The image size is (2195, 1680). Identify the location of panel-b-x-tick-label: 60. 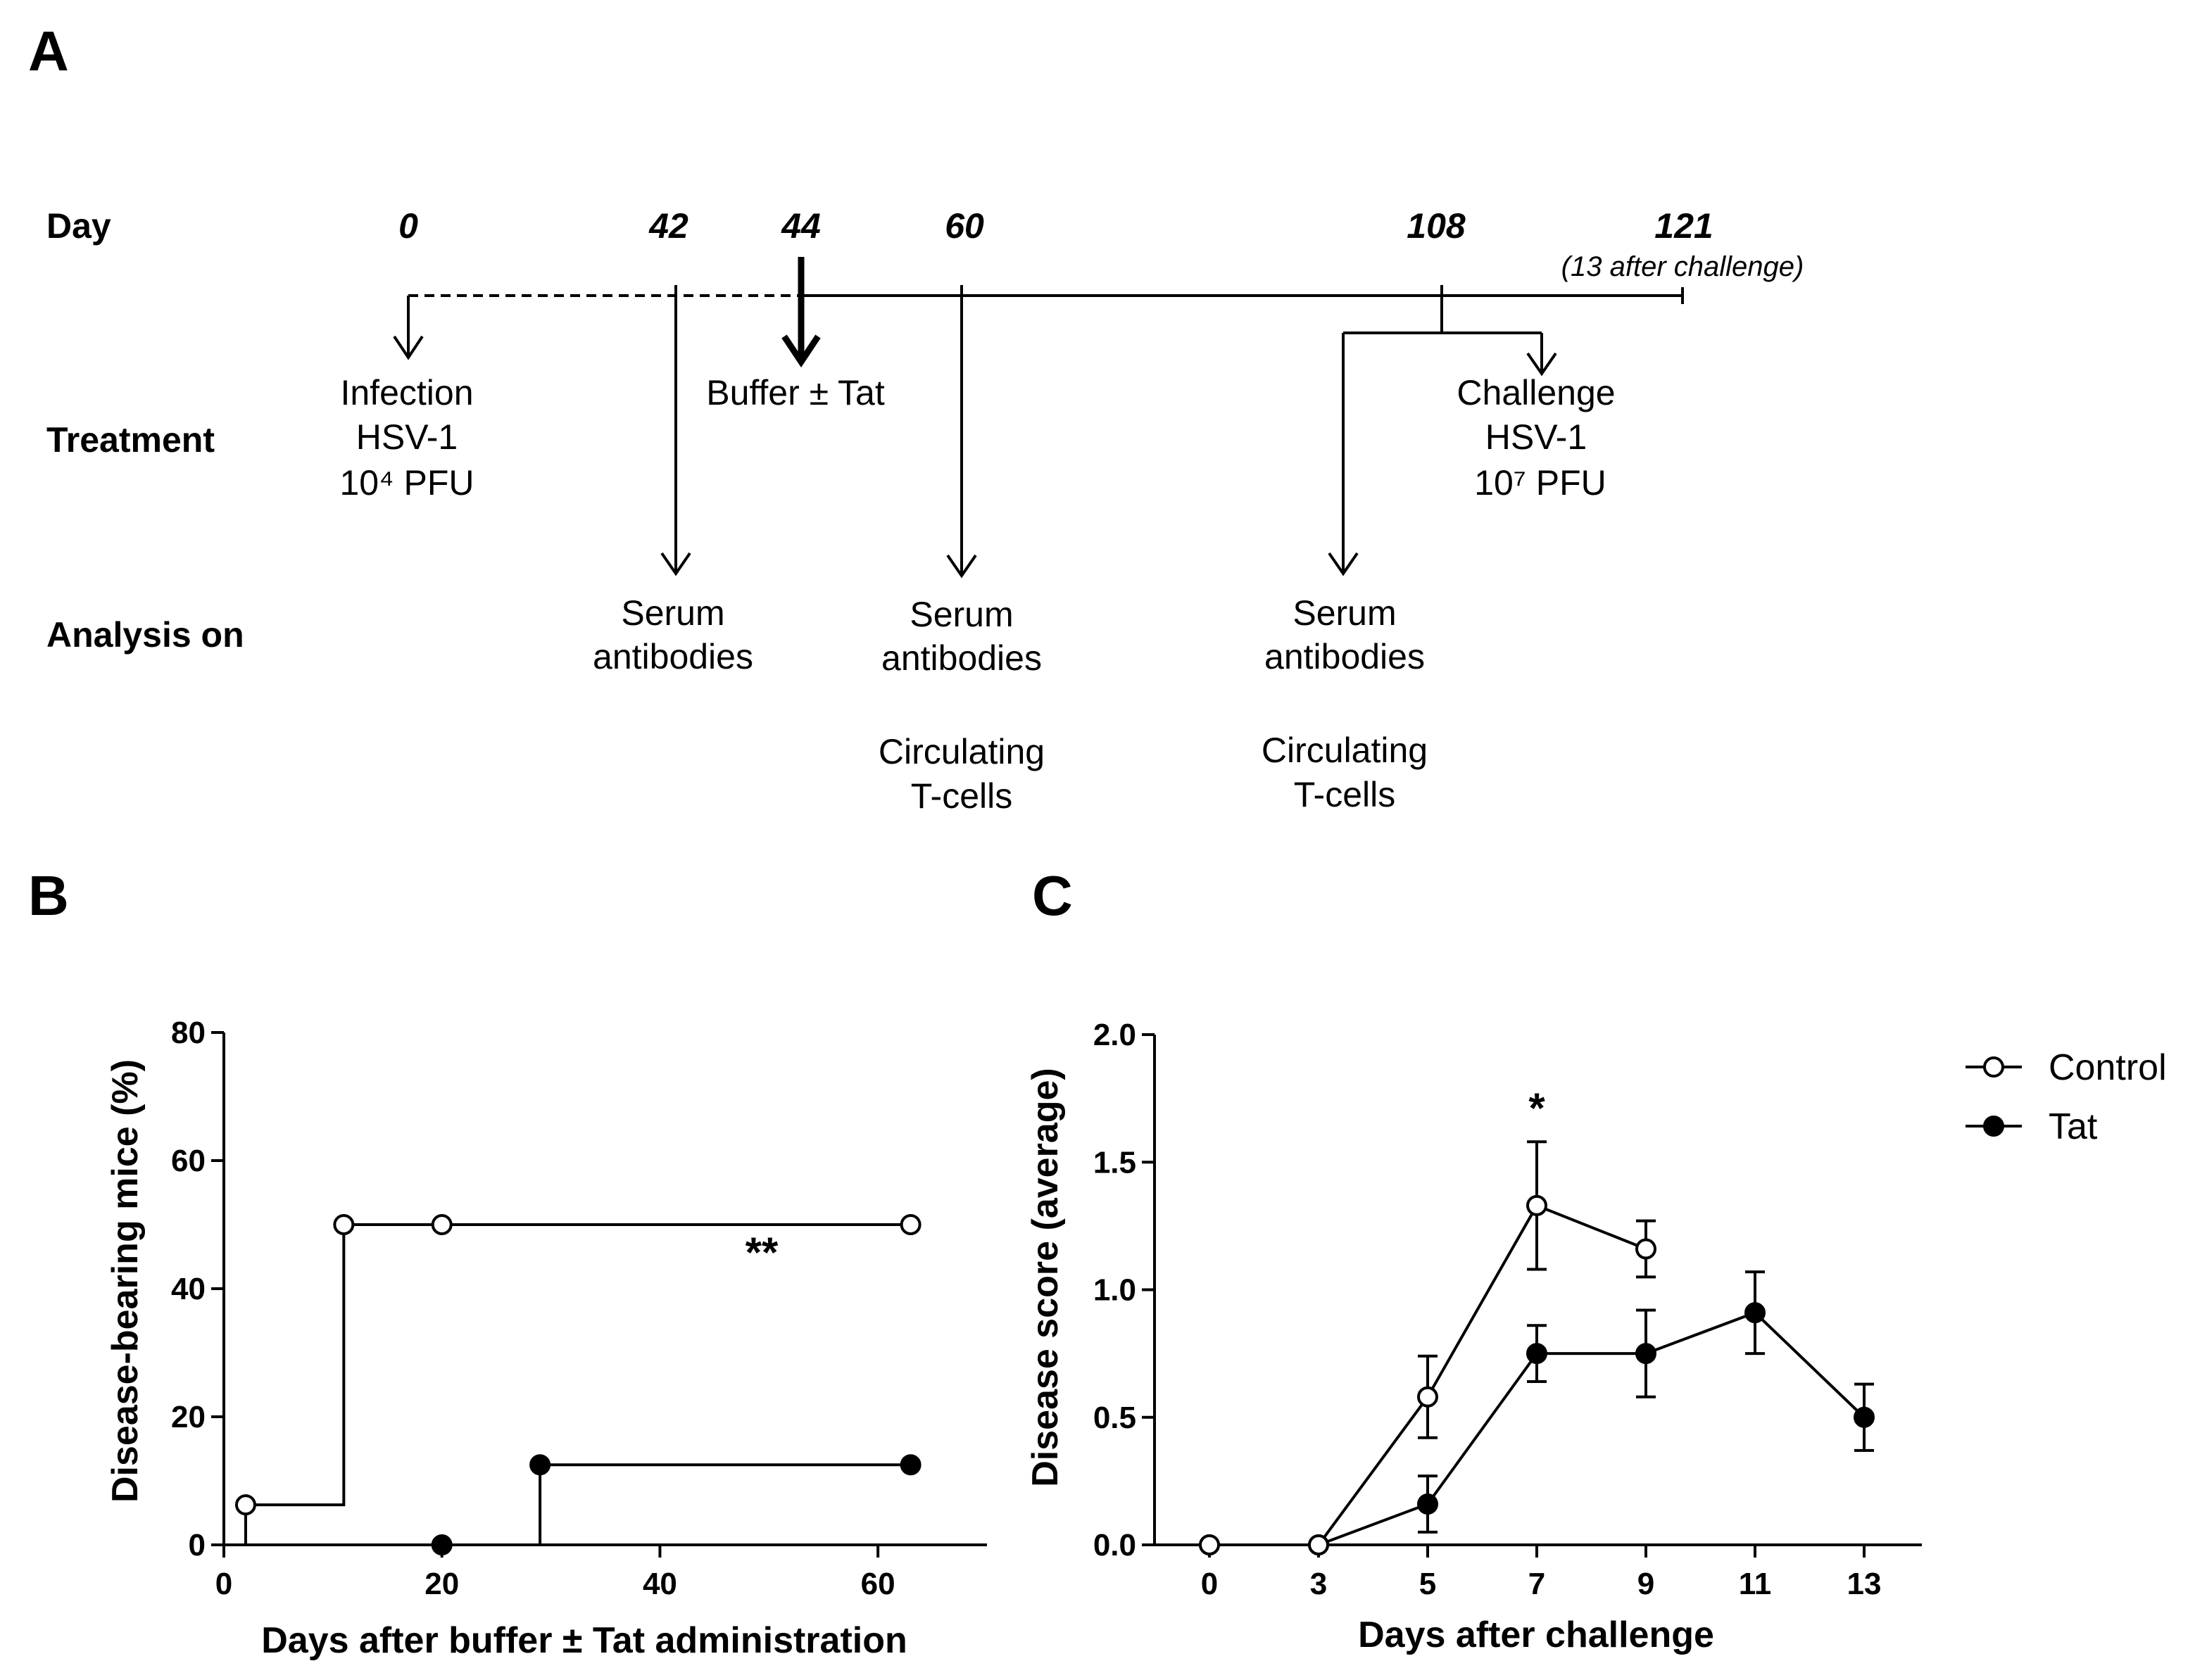
(878, 1584).